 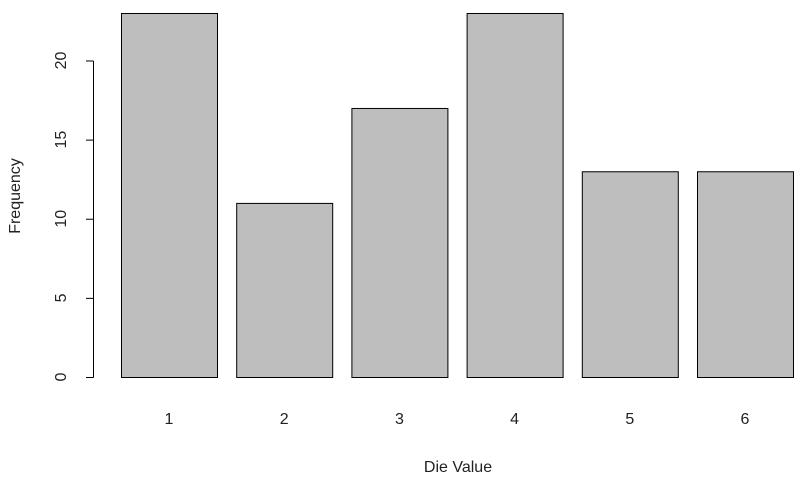 I want to click on y-axis-label: Frequency, so click(x=15, y=196).